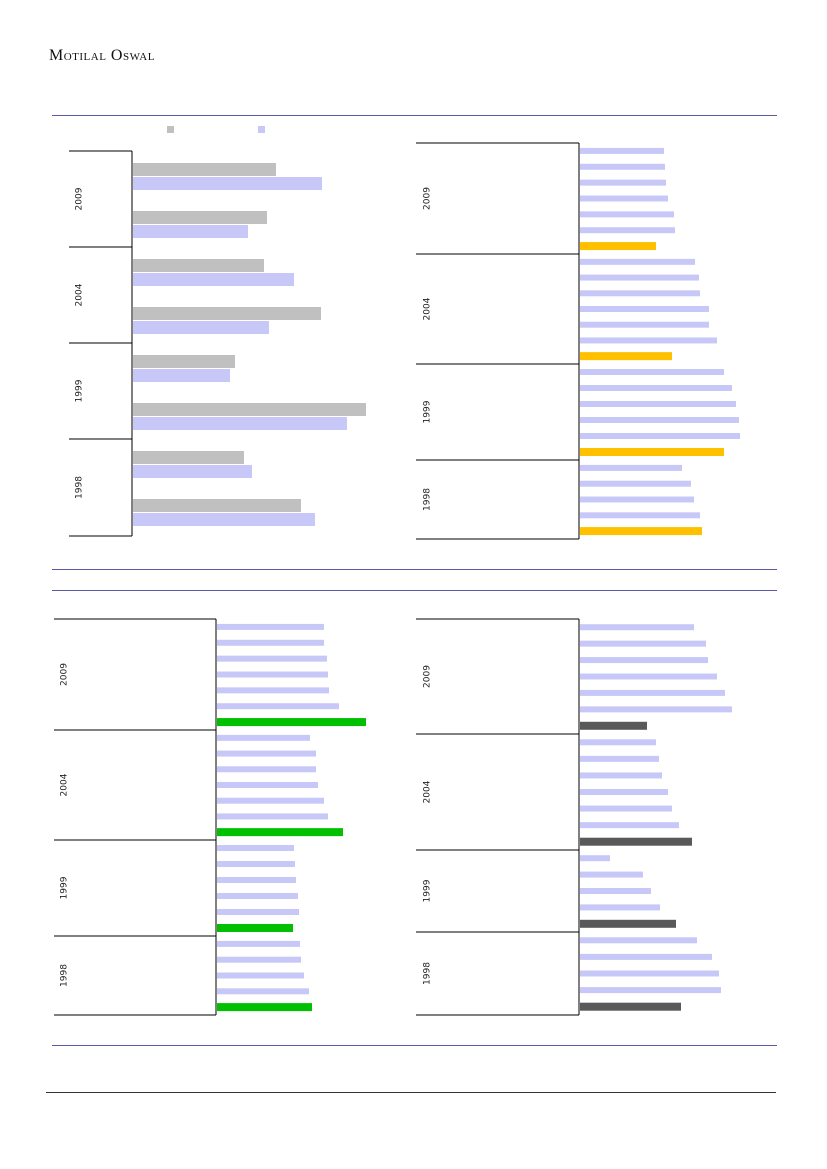 The width and height of the screenshot is (827, 1169). What do you see at coordinates (65, 784) in the screenshot?
I see `chart3-year-label: 2004` at bounding box center [65, 784].